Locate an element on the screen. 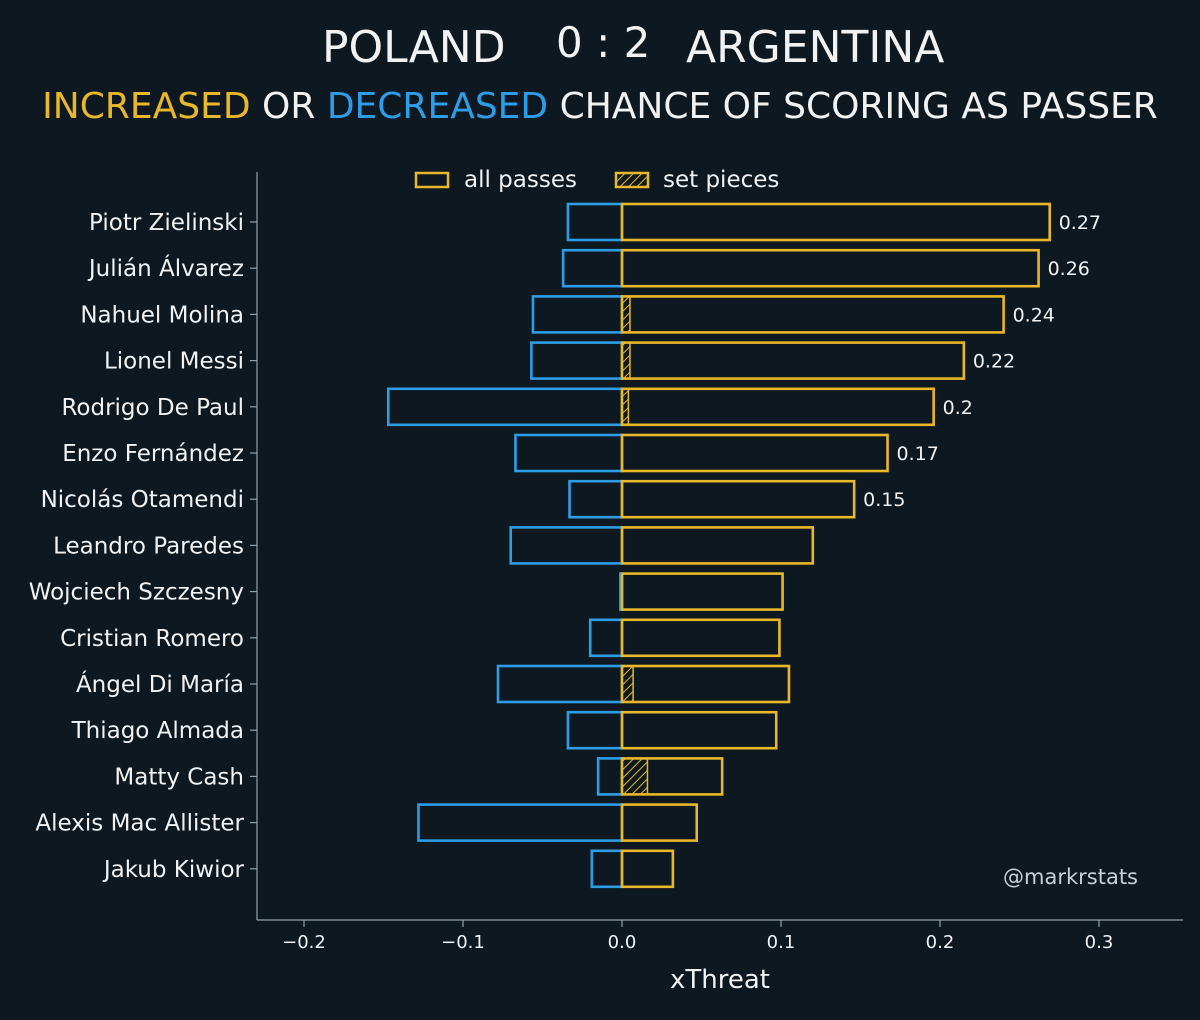 The width and height of the screenshot is (1200, 1020). away-team: ARGENTINA is located at coordinates (815, 47).